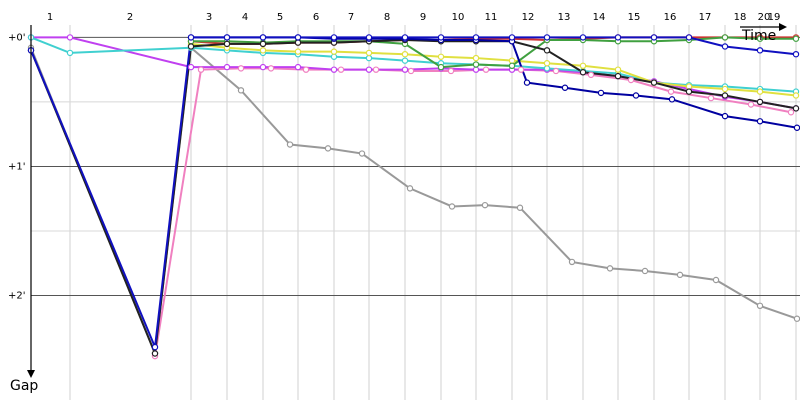 The width and height of the screenshot is (800, 400). What do you see at coordinates (50, 17) in the screenshot?
I see `x-tick-label: 1` at bounding box center [50, 17].